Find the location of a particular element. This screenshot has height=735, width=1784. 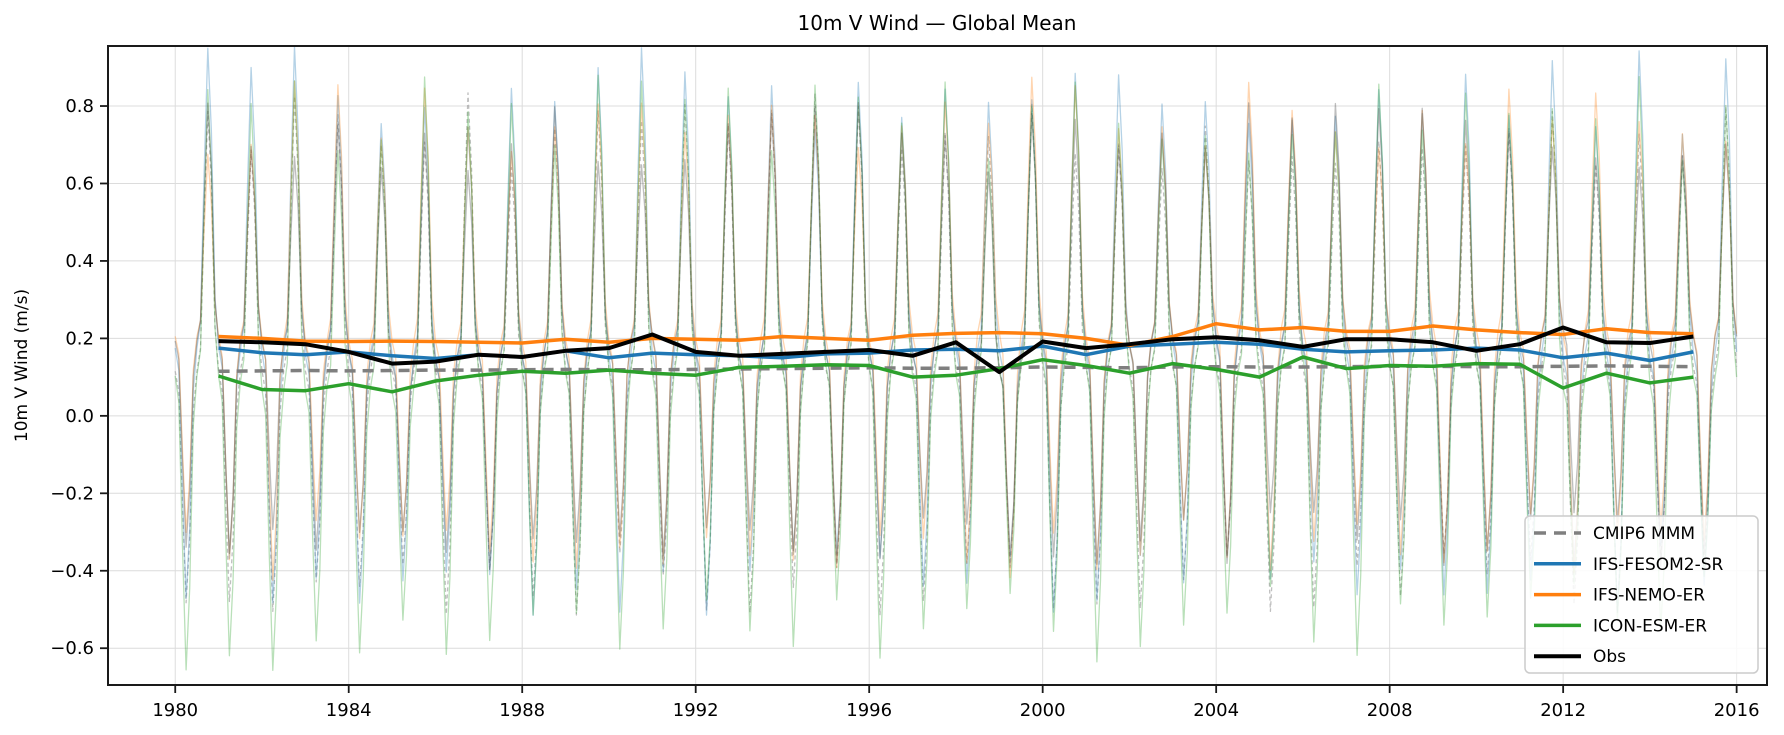

x-tick-label: 2012 is located at coordinates (1563, 710).